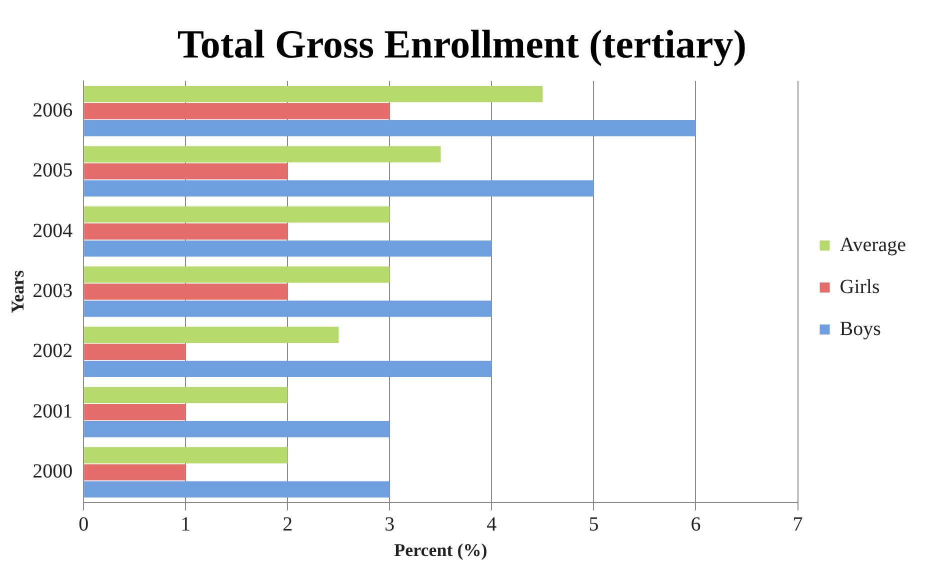 This screenshot has width=934, height=570. What do you see at coordinates (185, 525) in the screenshot?
I see `x-tick-label: 1` at bounding box center [185, 525].